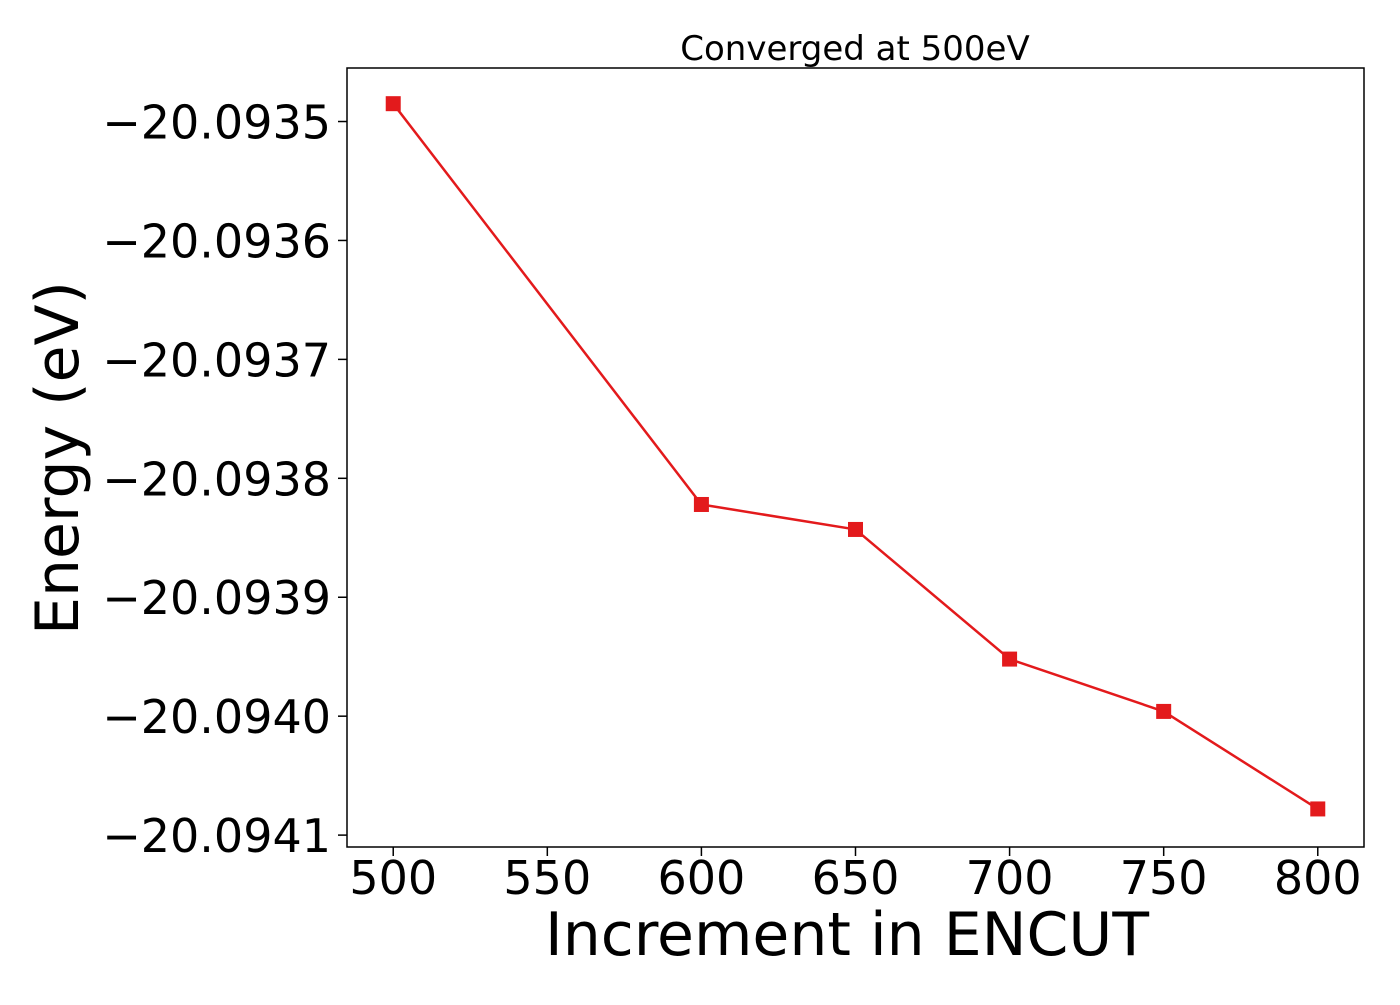  Describe the element at coordinates (854, 49) in the screenshot. I see `chart-title: Converged at 500eV` at that location.